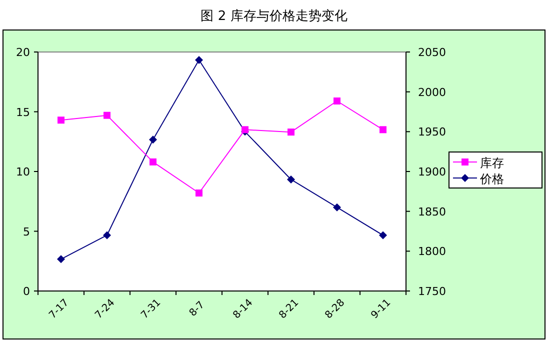 This screenshot has height=345, width=549. Describe the element at coordinates (432, 92) in the screenshot. I see `y2-tick-label: 2000` at that location.